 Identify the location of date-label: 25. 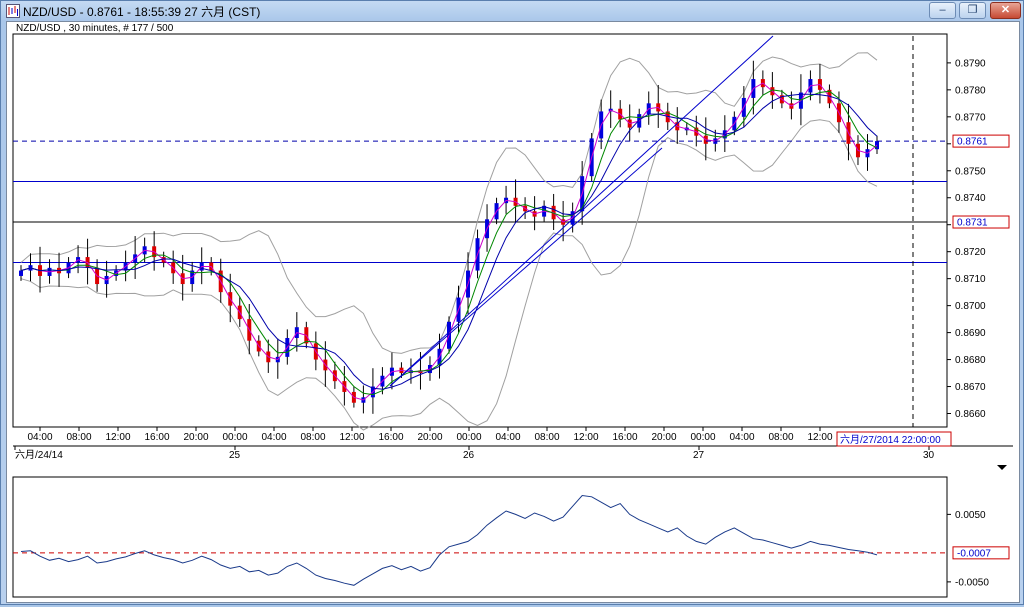
(235, 455).